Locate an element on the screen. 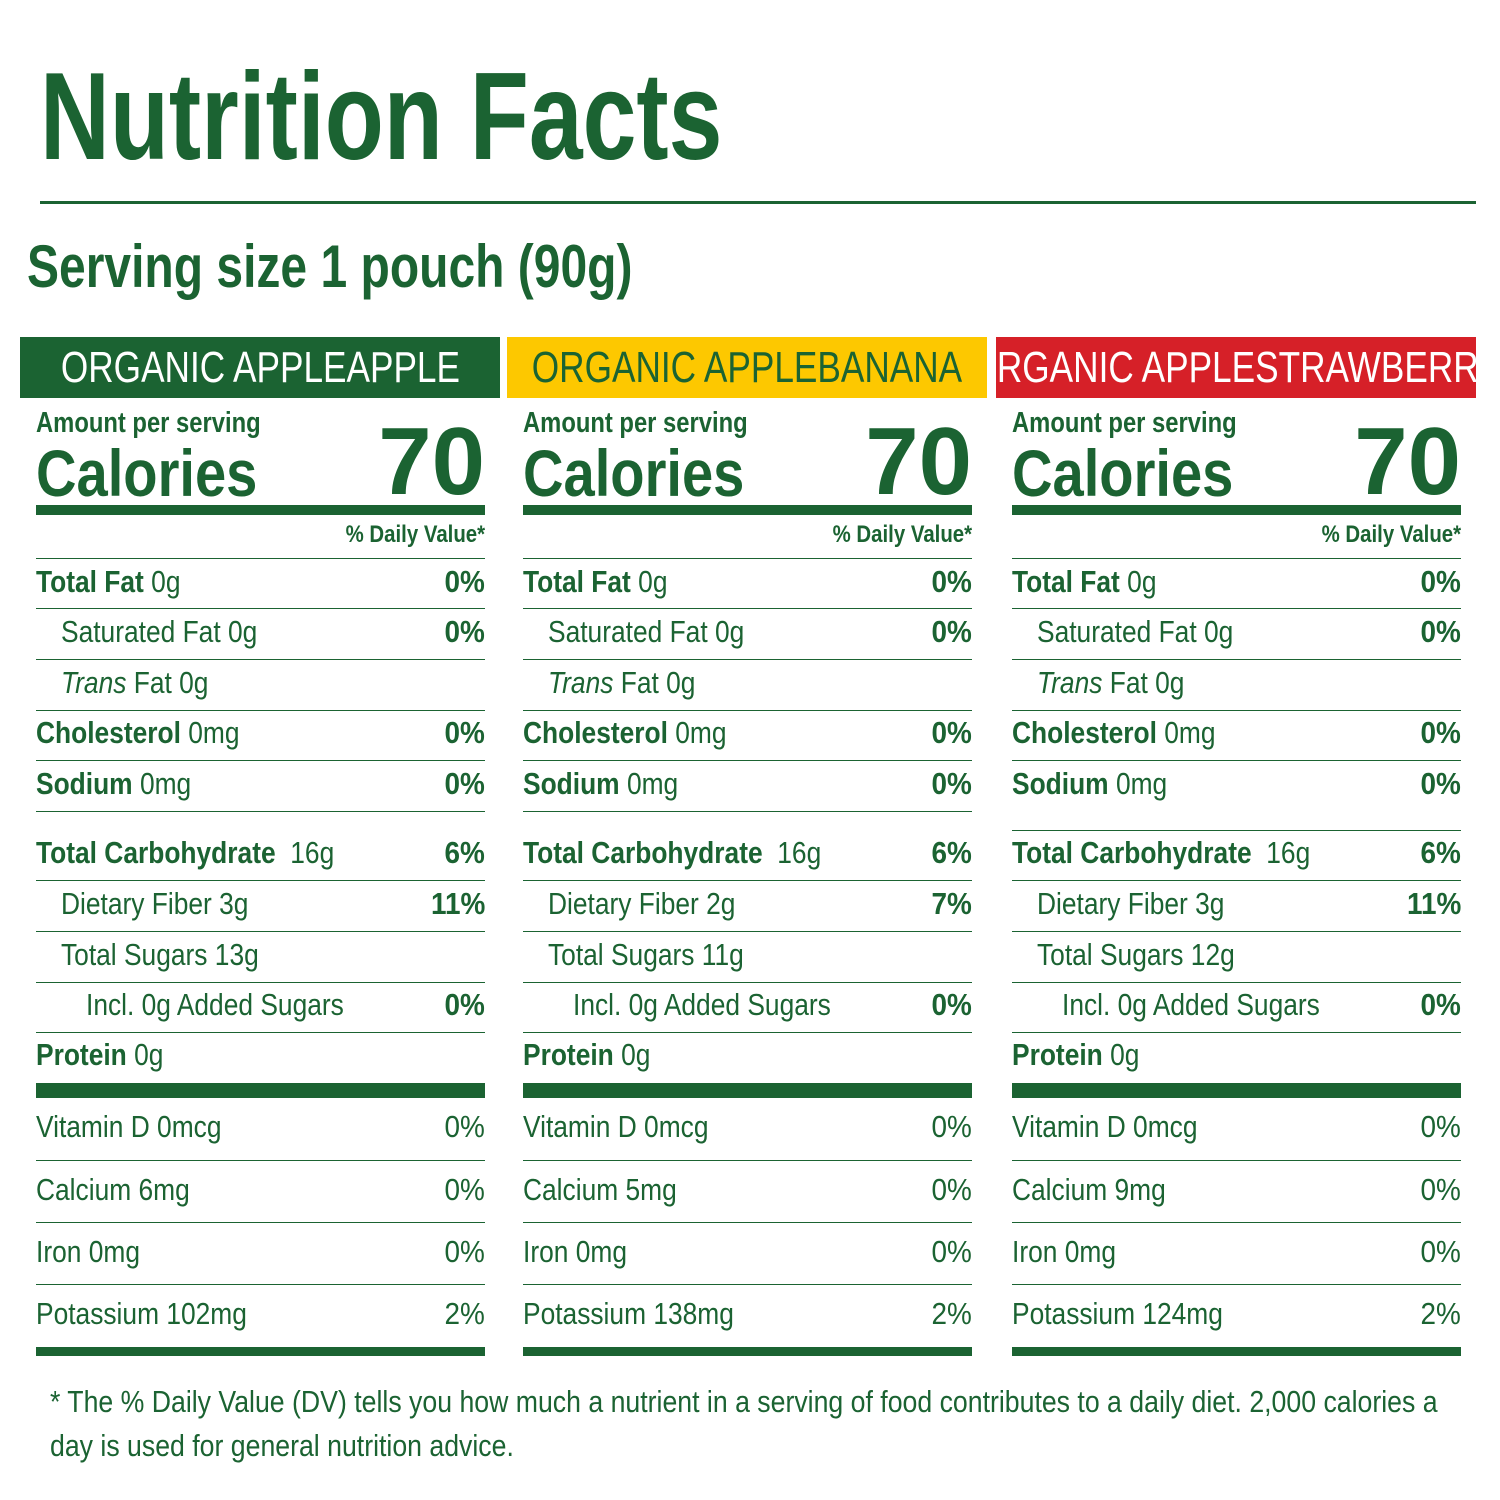  nutrient-row: Total Sugars 11g is located at coordinates (747, 955).